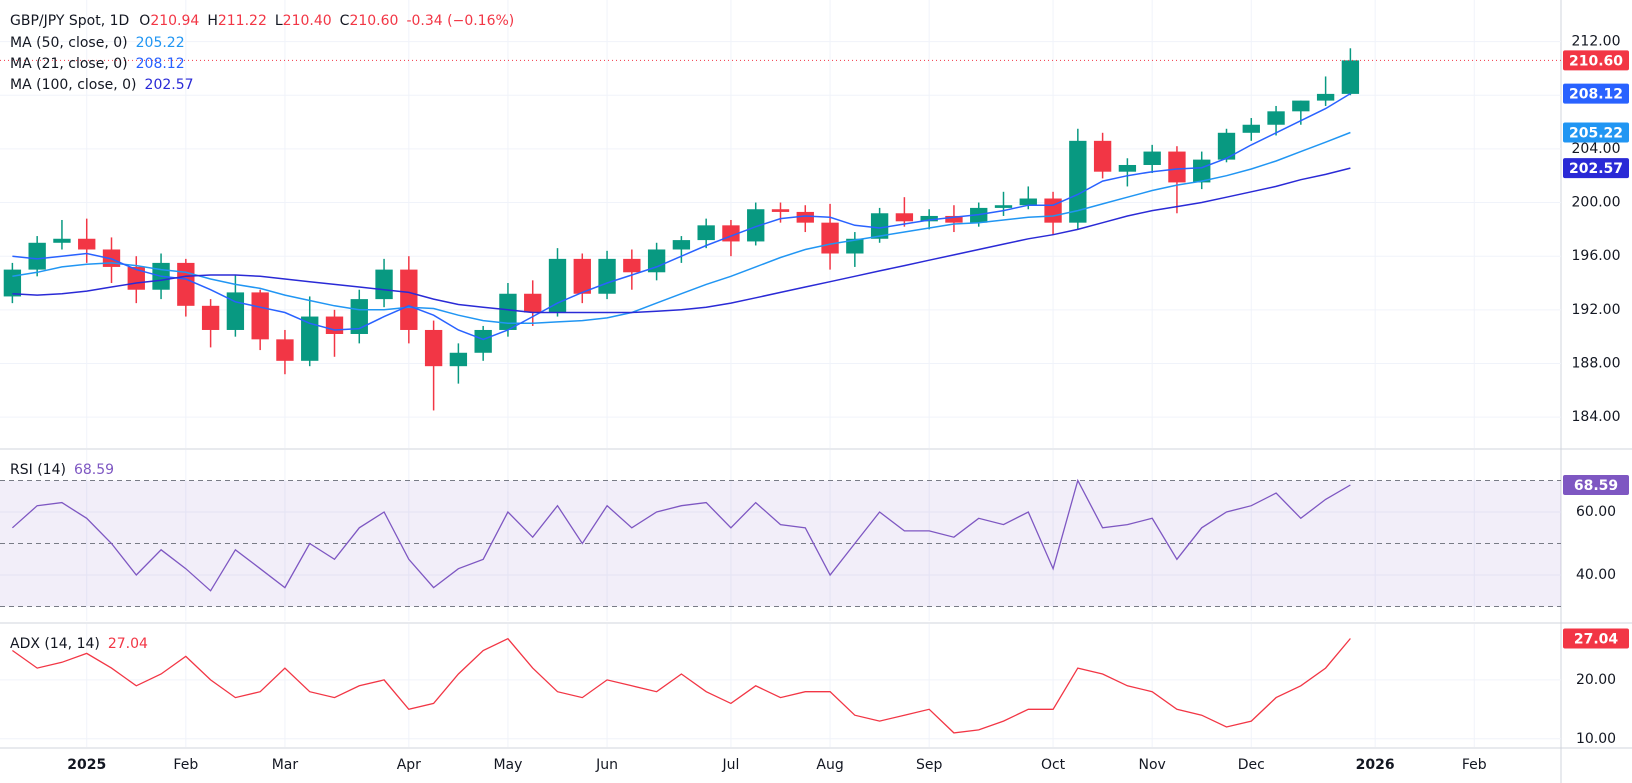  Describe the element at coordinates (97, 43) in the screenshot. I see `legend-entry: MA (50, close, 0) 205.22` at that location.